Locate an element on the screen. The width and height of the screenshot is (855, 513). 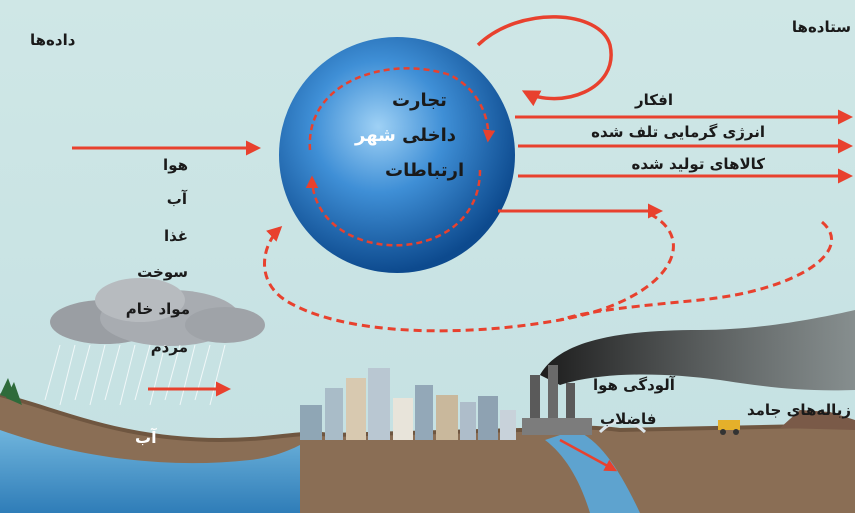
pollution-air: آلودگی هوا is located at coordinates (634, 385).